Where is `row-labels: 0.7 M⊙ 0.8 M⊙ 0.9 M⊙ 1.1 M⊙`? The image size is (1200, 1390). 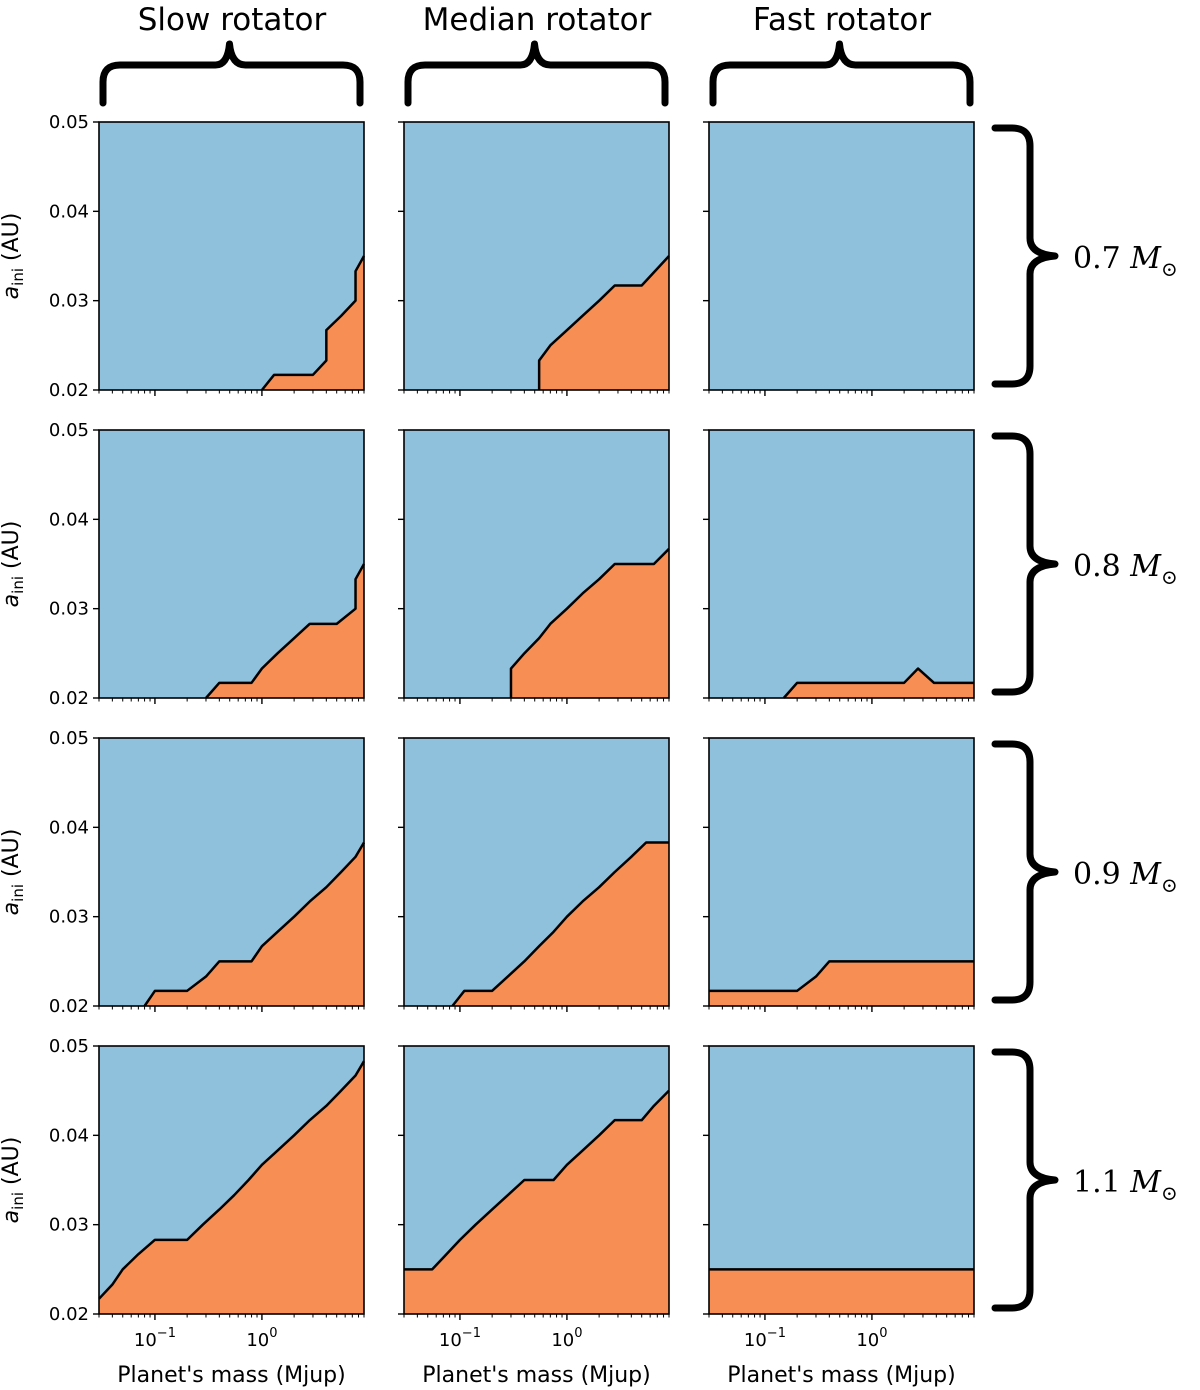 row-labels: 0.7 M⊙ 0.8 M⊙ 0.9 M⊙ 1.1 M⊙ is located at coordinates (1125, 723).